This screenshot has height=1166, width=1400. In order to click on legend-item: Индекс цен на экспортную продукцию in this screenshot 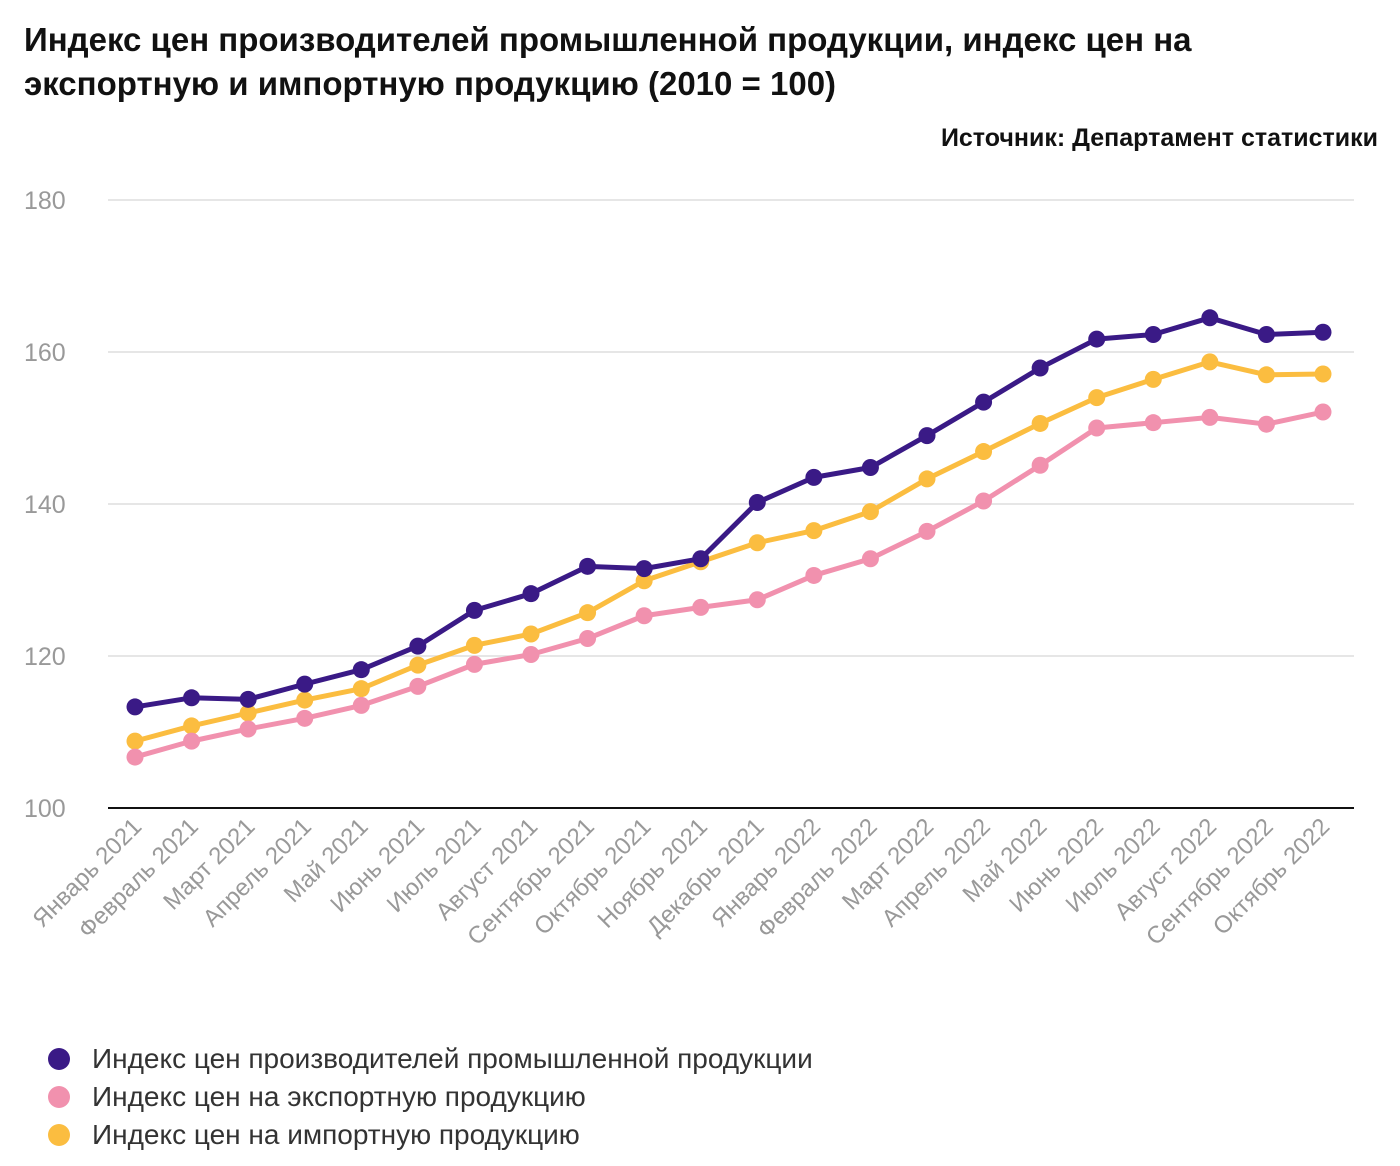, I will do `click(430, 1097)`.